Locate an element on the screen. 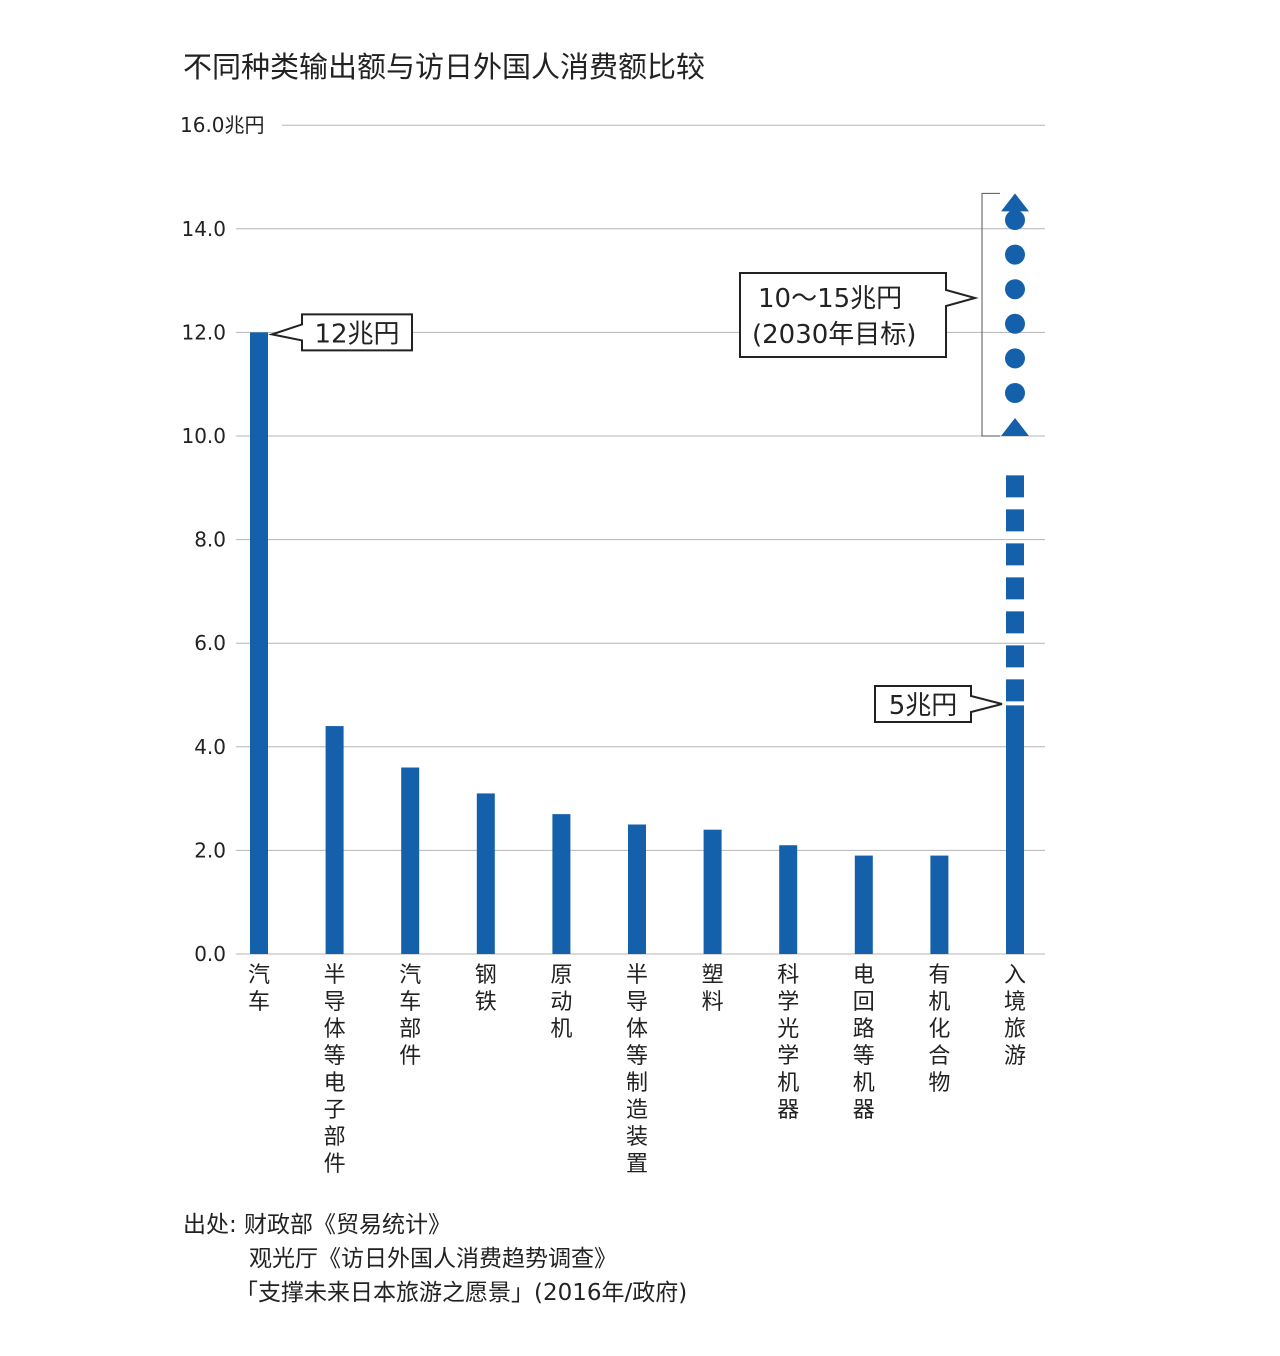 This screenshot has width=1280, height=1356. target-callout-box is located at coordinates (859, 315).